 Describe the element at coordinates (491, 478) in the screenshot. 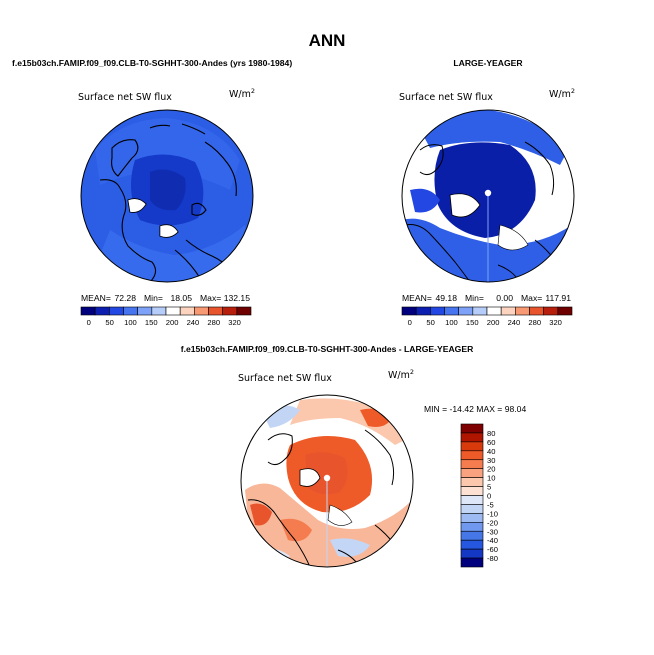

I see `colorbar-tick-label: 10` at that location.